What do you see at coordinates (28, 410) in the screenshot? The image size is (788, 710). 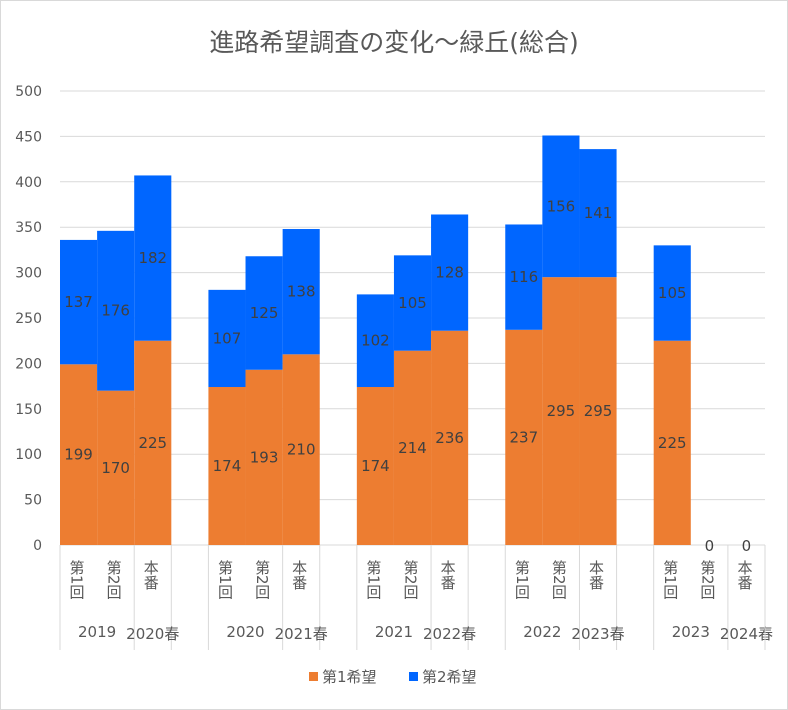 I see `y-tick-label: 150` at bounding box center [28, 410].